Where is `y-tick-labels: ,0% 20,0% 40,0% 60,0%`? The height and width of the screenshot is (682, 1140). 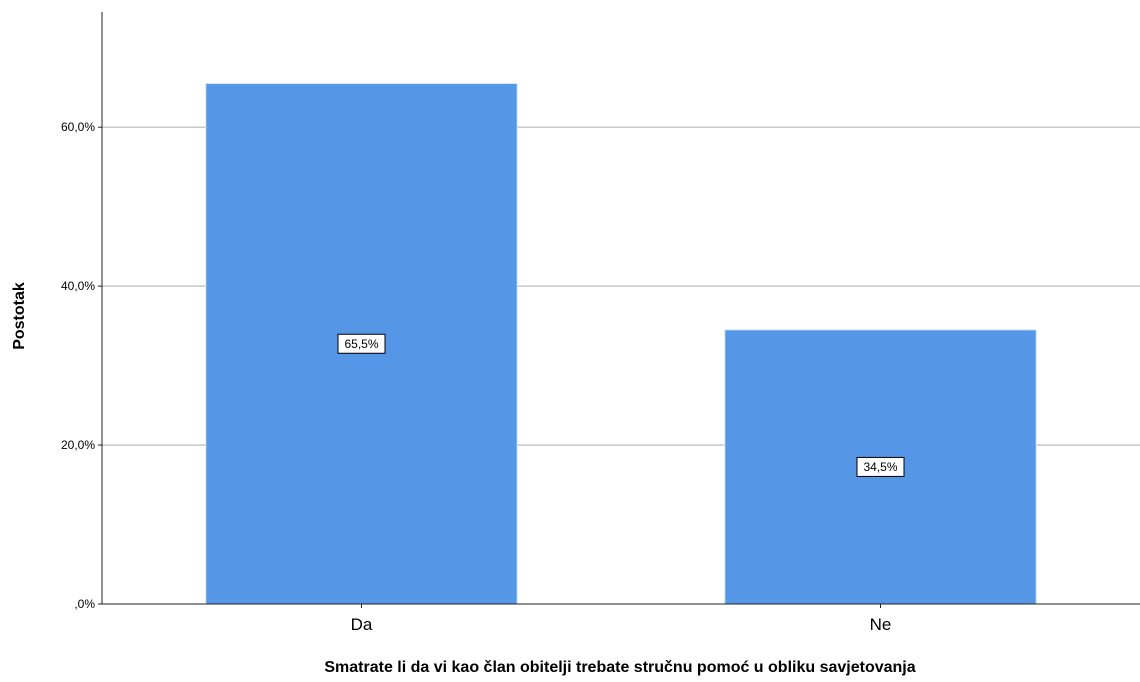 y-tick-labels: ,0% 20,0% 40,0% 60,0% is located at coordinates (81, 365).